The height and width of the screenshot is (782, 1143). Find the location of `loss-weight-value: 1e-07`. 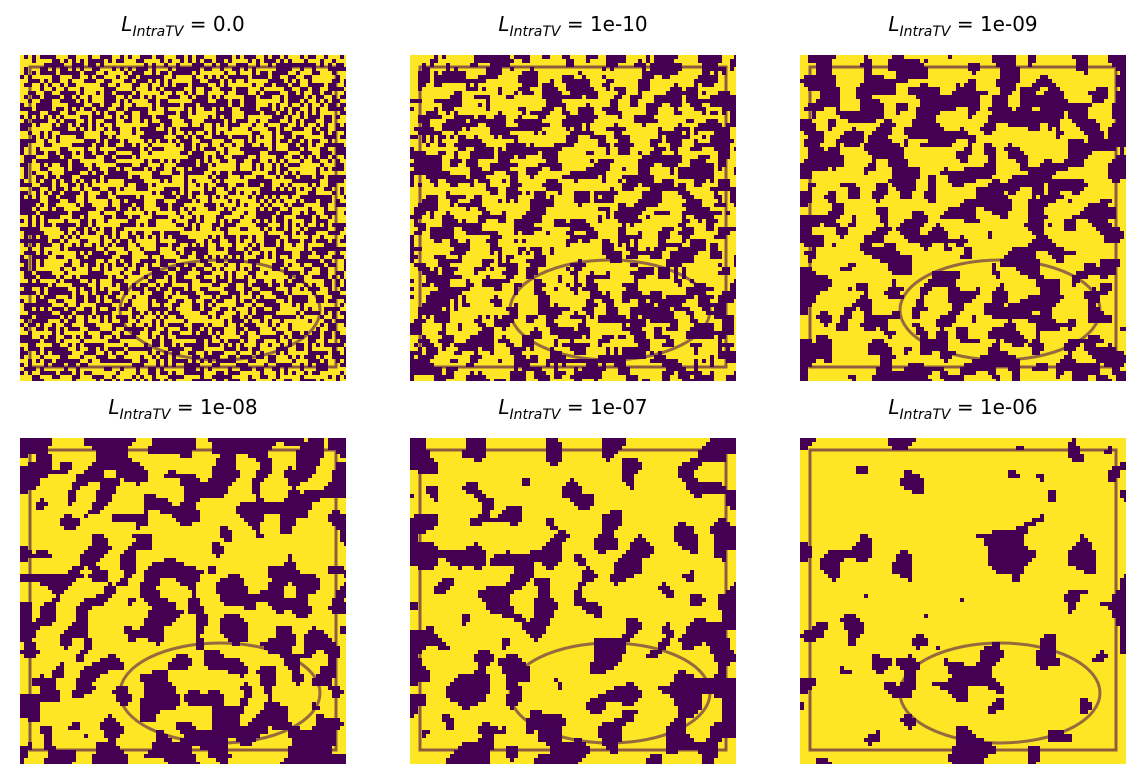

loss-weight-value: 1e-07 is located at coordinates (618, 407).